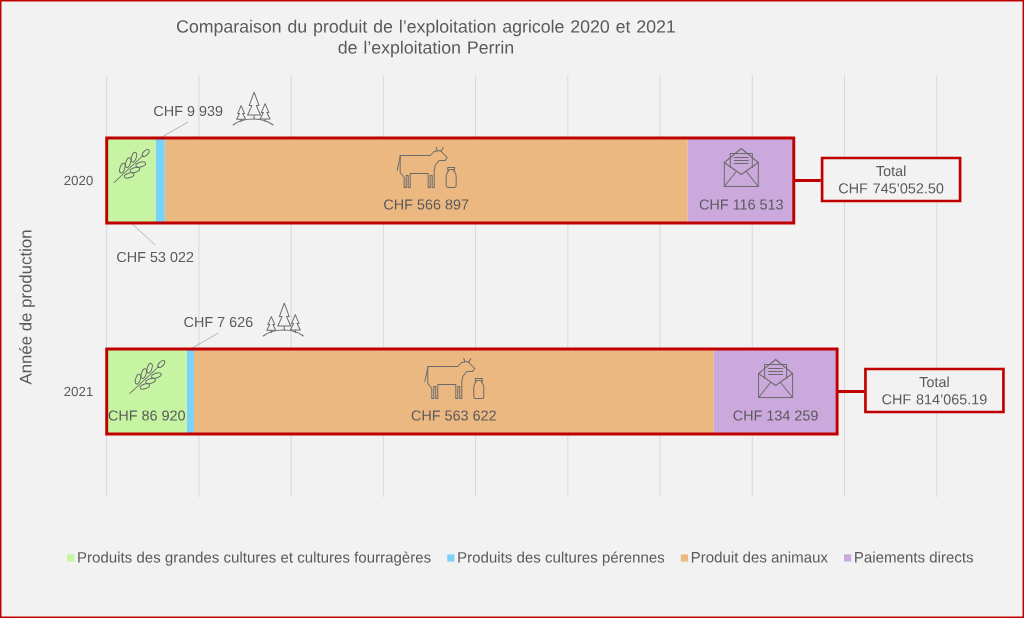 The image size is (1024, 618). What do you see at coordinates (775, 415) in the screenshot?
I see `data-label: CHF 134 259` at bounding box center [775, 415].